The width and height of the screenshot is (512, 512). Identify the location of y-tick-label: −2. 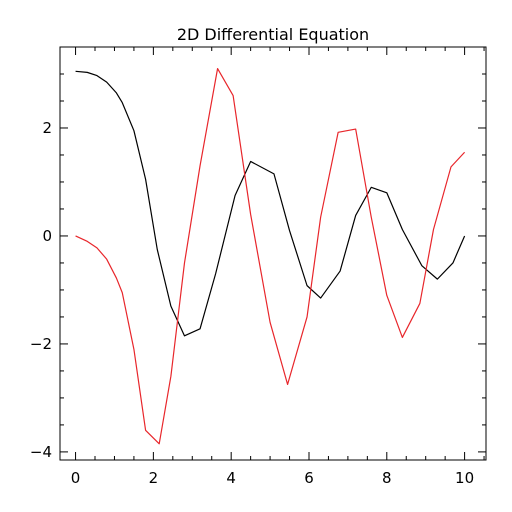
(41, 344).